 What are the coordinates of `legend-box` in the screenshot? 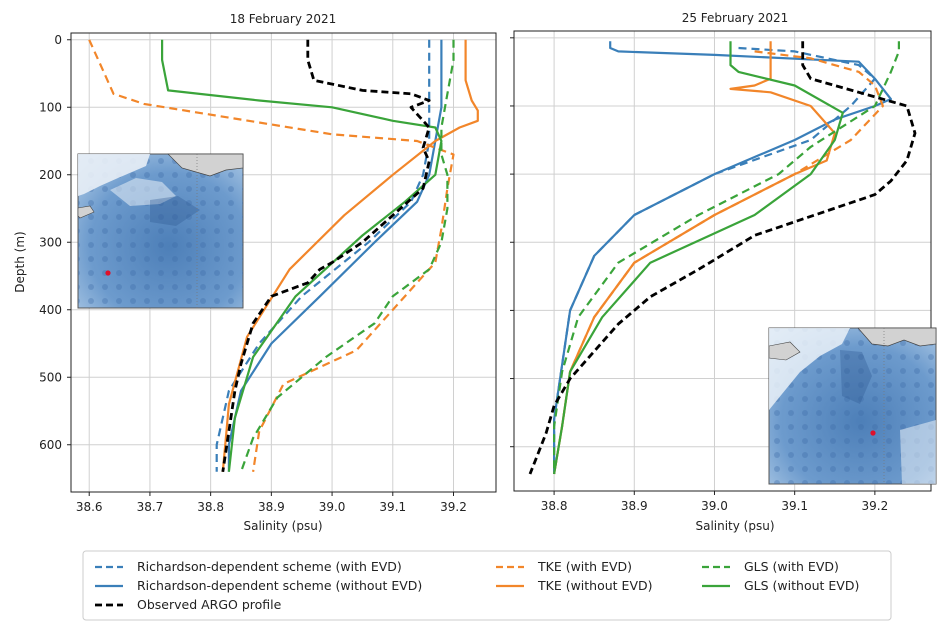 It's located at (487, 585).